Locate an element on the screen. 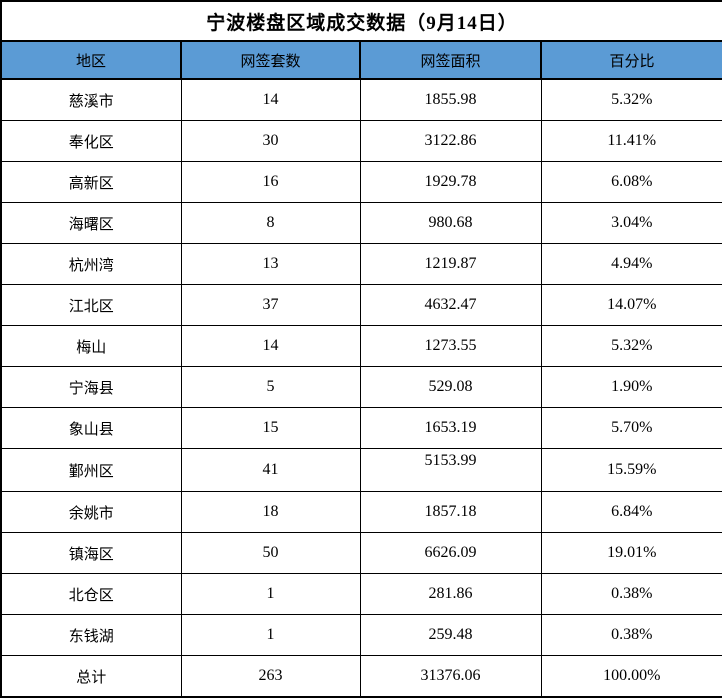  area-cell: 259.48 is located at coordinates (450, 635).